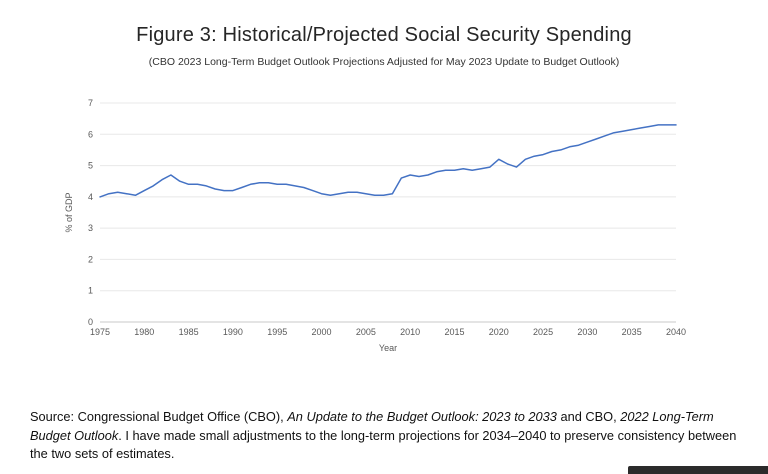 The width and height of the screenshot is (768, 474). I want to click on svg-text: 2035, so click(632, 332).